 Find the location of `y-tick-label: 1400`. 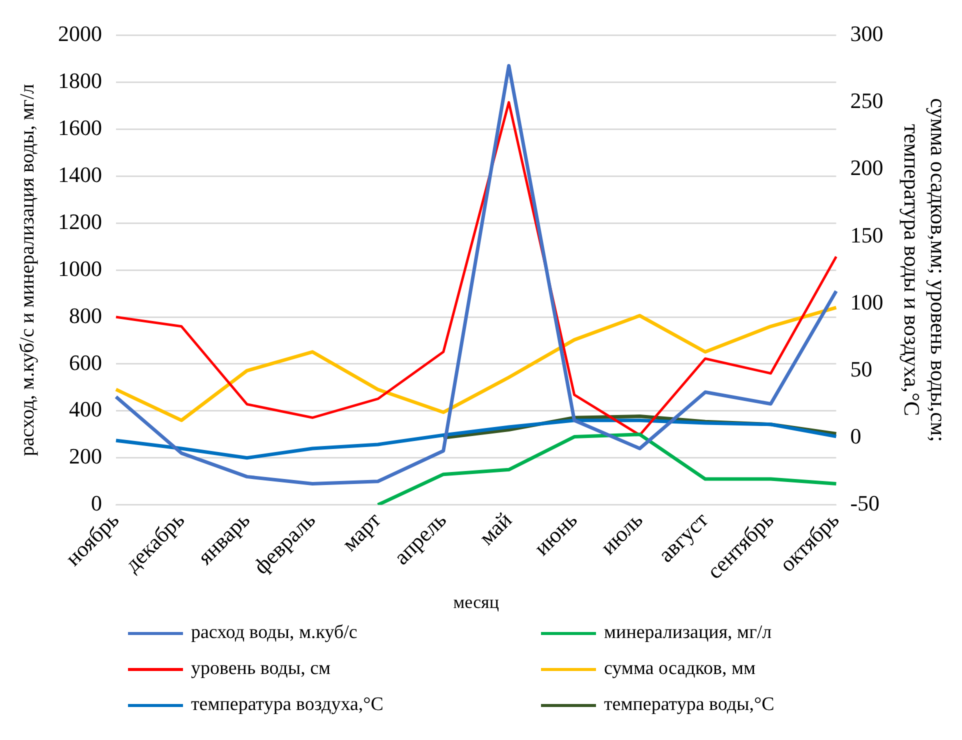

y-tick-label: 1400 is located at coordinates (80, 174).